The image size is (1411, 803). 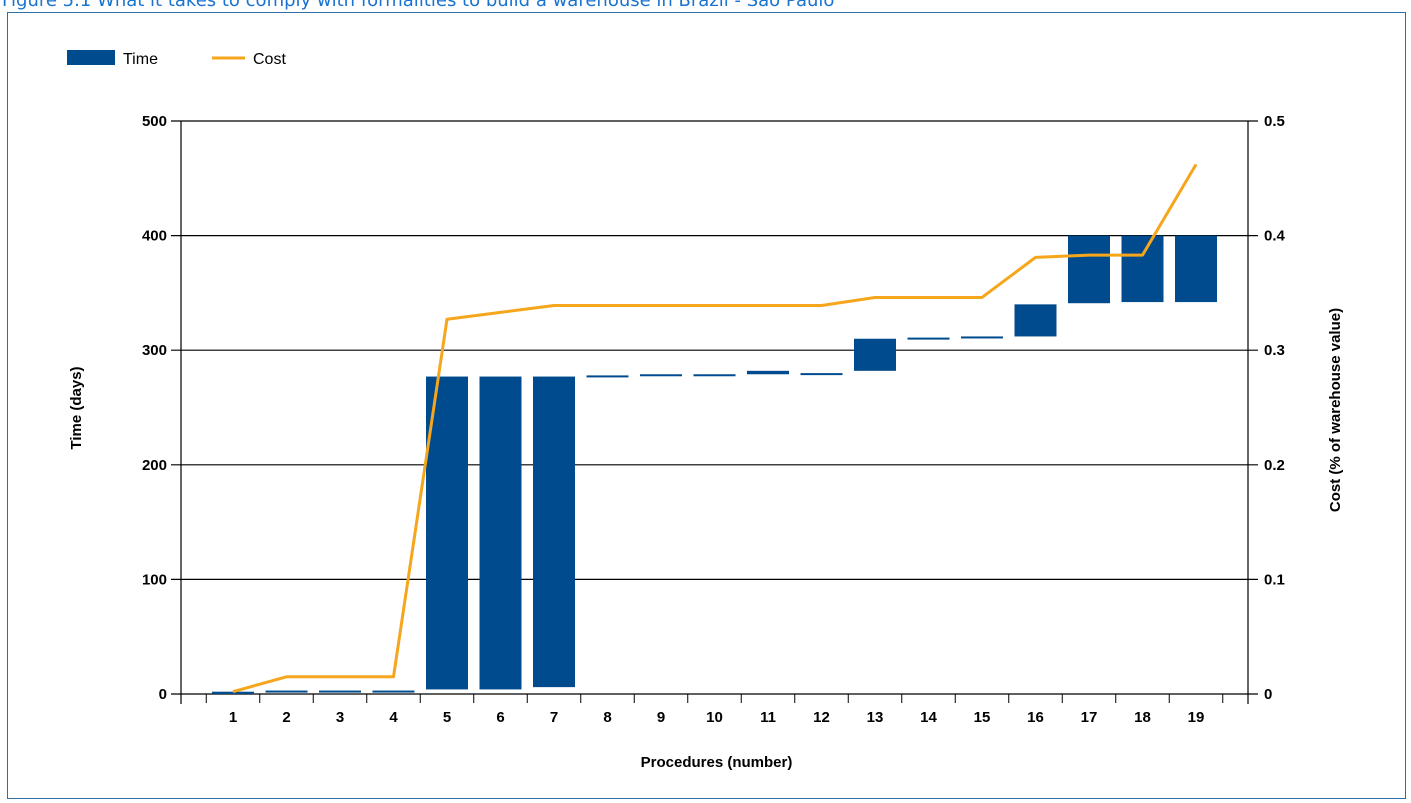 I want to click on x-tick-label: 13, so click(x=875, y=717).